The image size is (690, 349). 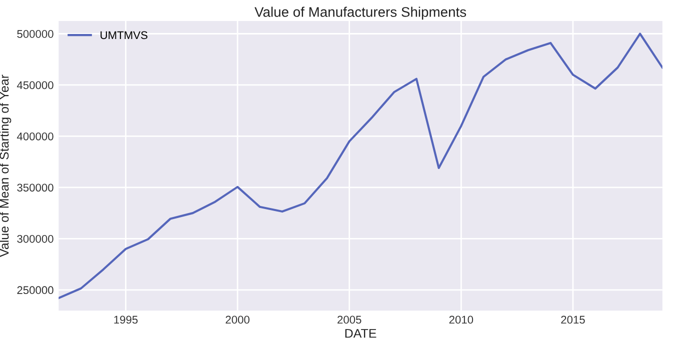 I want to click on x-tick-label: 2005, so click(x=350, y=320).